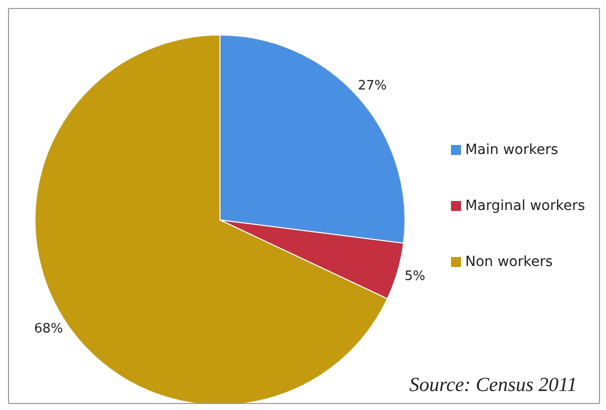 This screenshot has width=606, height=410. Describe the element at coordinates (415, 276) in the screenshot. I see `data-label: 5%` at that location.